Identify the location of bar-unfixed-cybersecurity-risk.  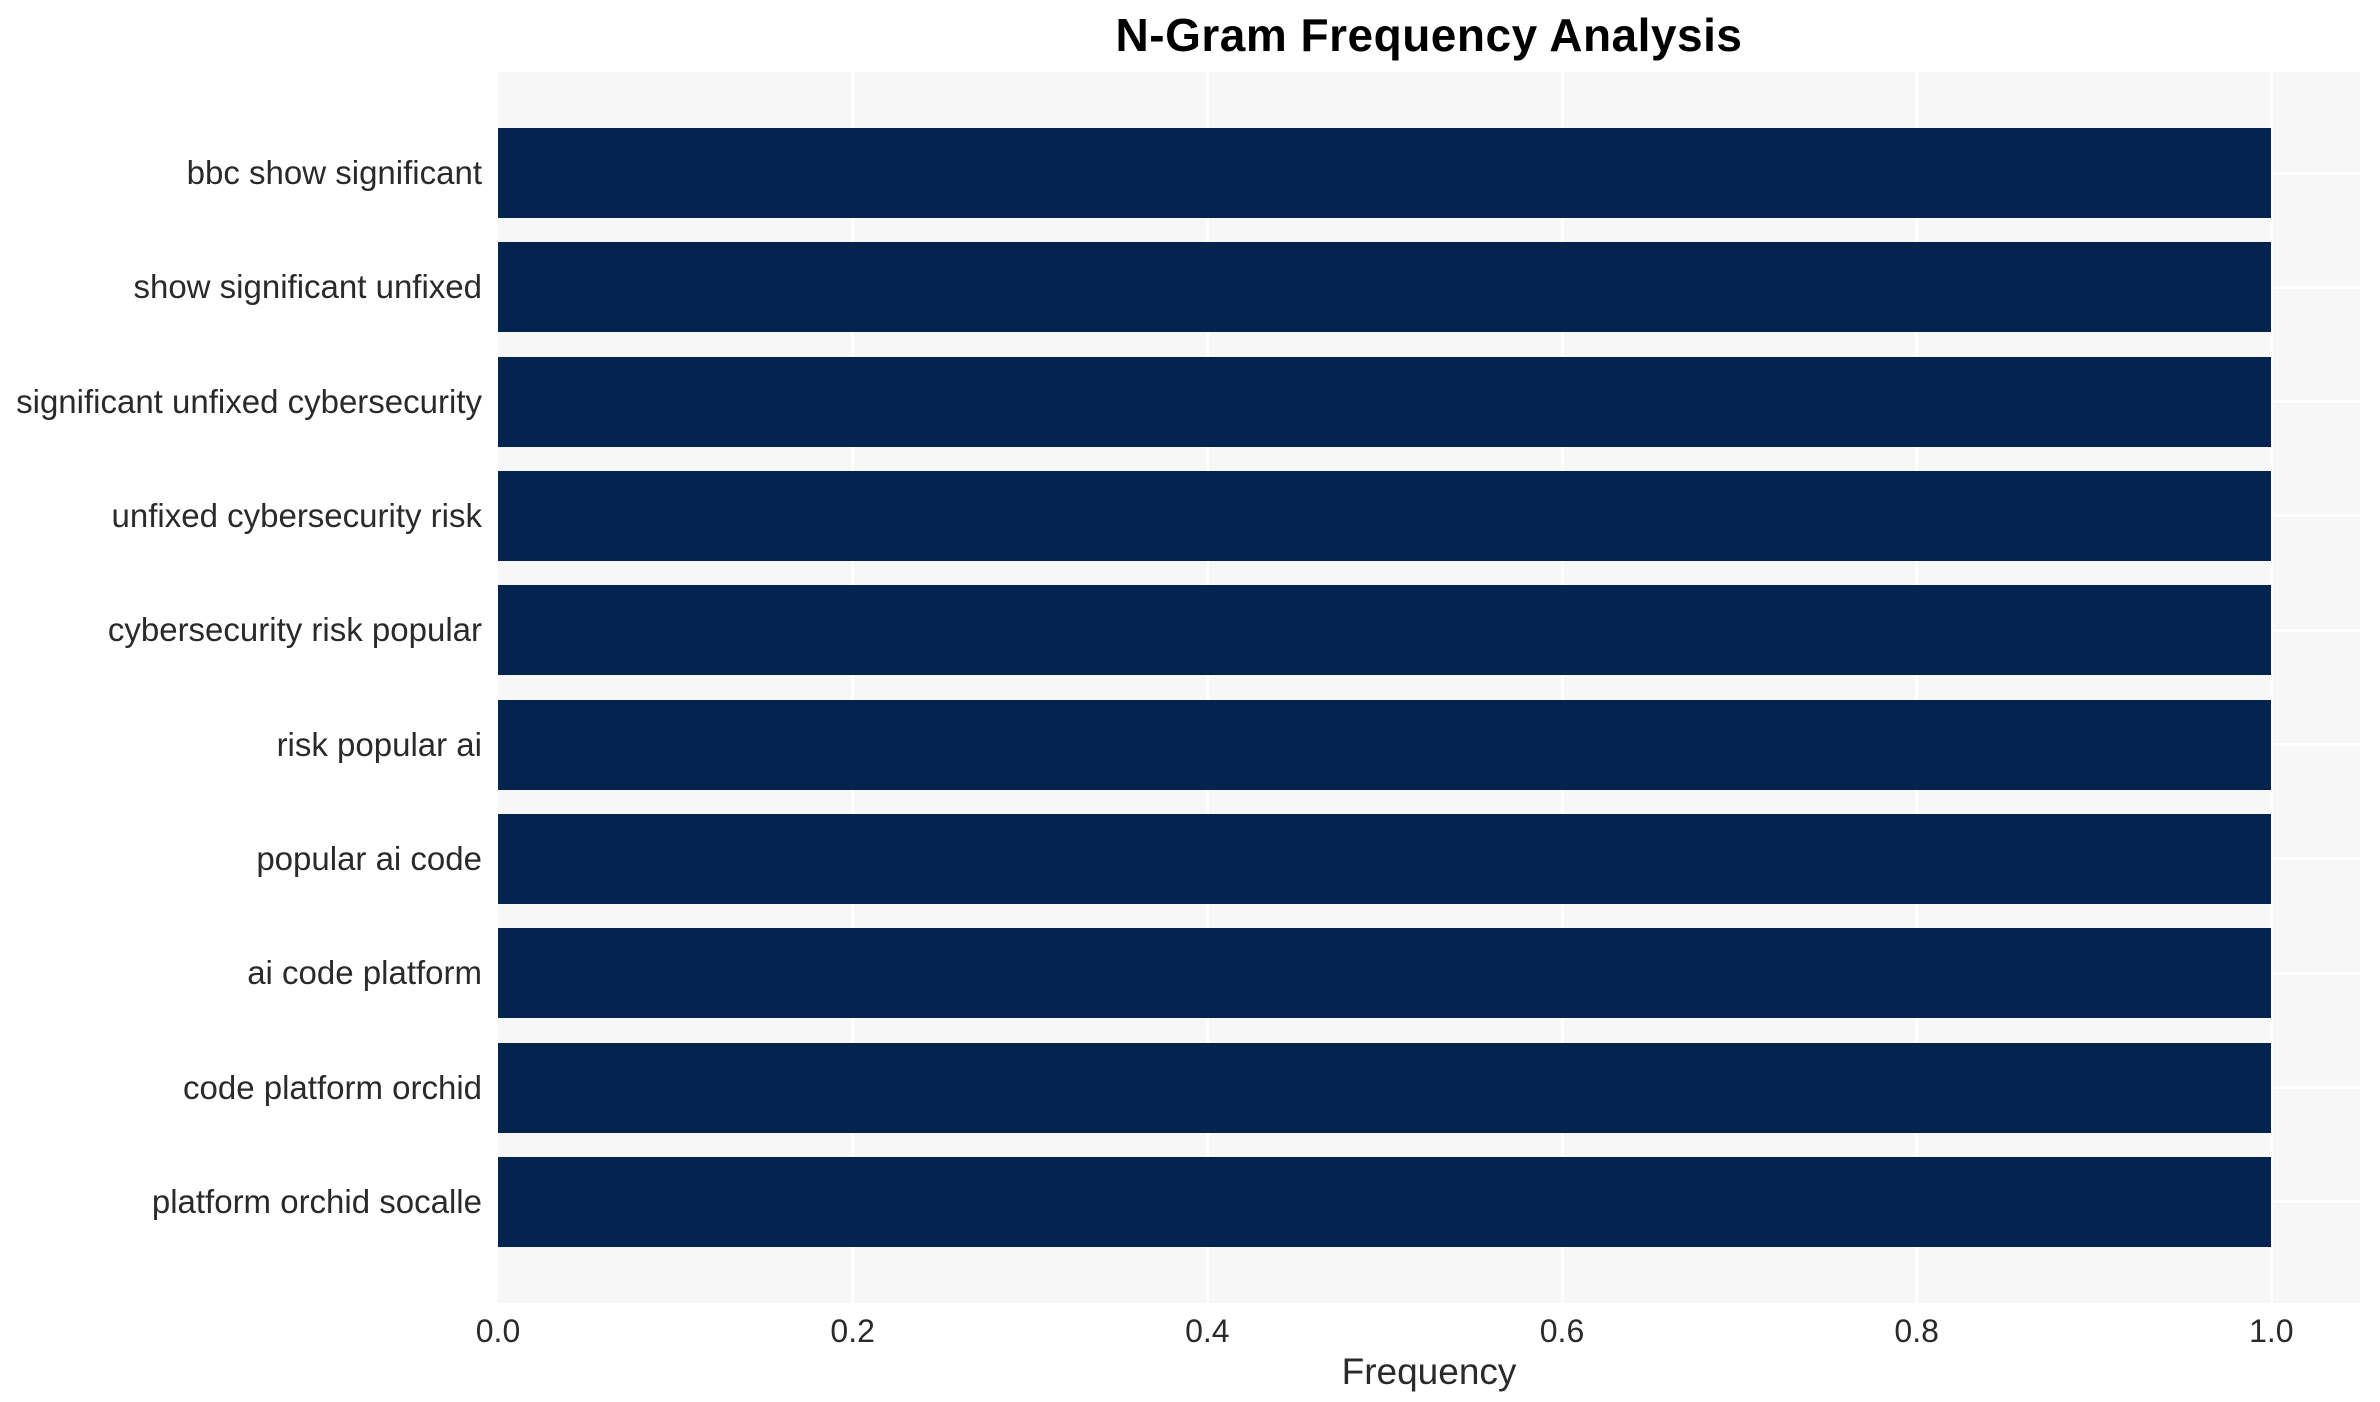
(1384, 515).